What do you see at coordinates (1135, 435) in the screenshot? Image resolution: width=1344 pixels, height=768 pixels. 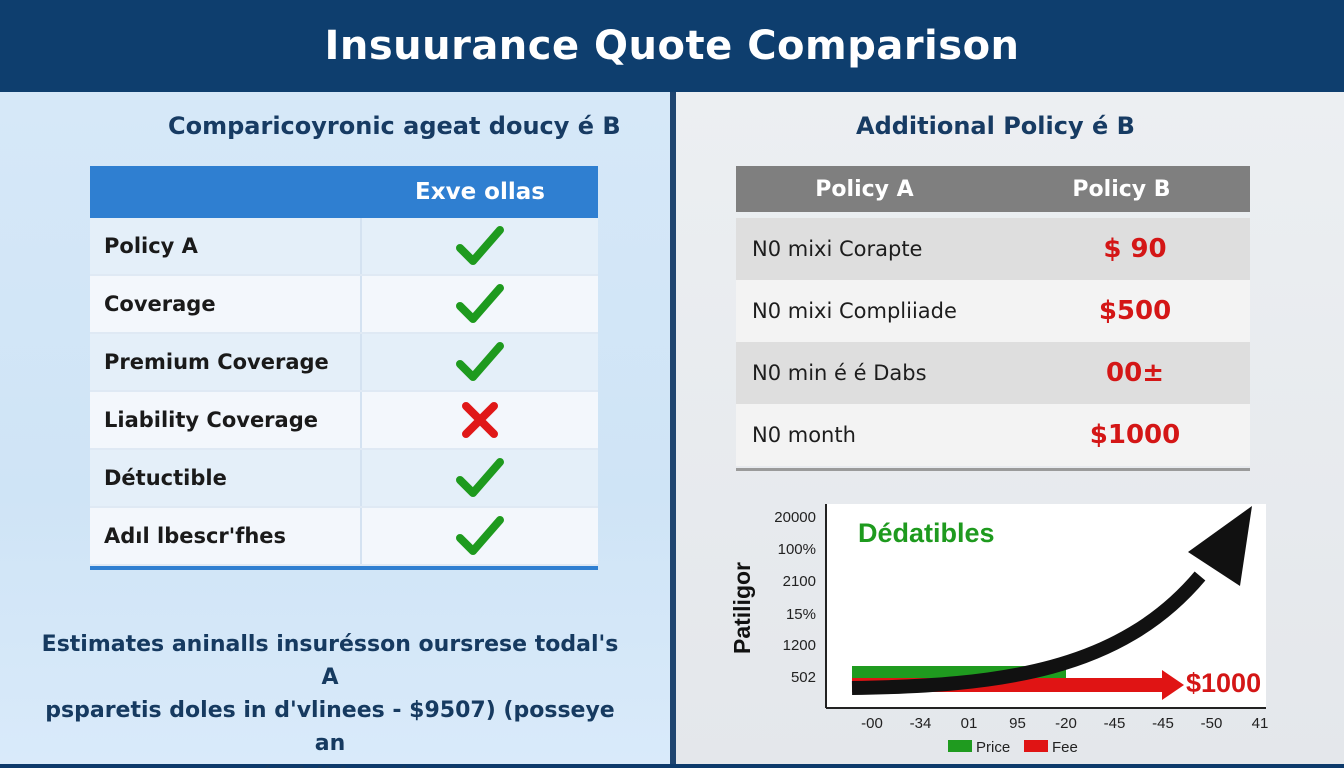 I see `row-value: $1000` at bounding box center [1135, 435].